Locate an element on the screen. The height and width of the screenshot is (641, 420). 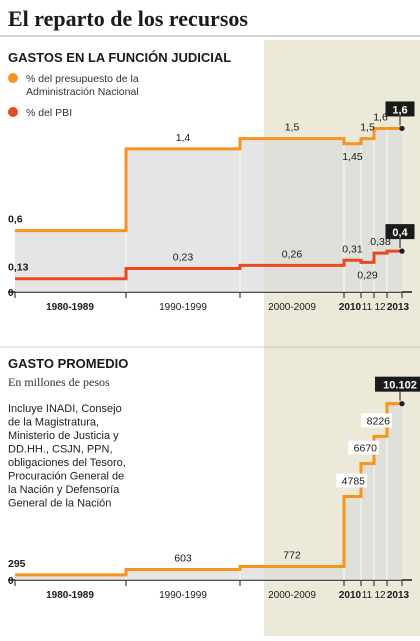
note-line: Incluye INADI, Consejo is located at coordinates (65, 409).